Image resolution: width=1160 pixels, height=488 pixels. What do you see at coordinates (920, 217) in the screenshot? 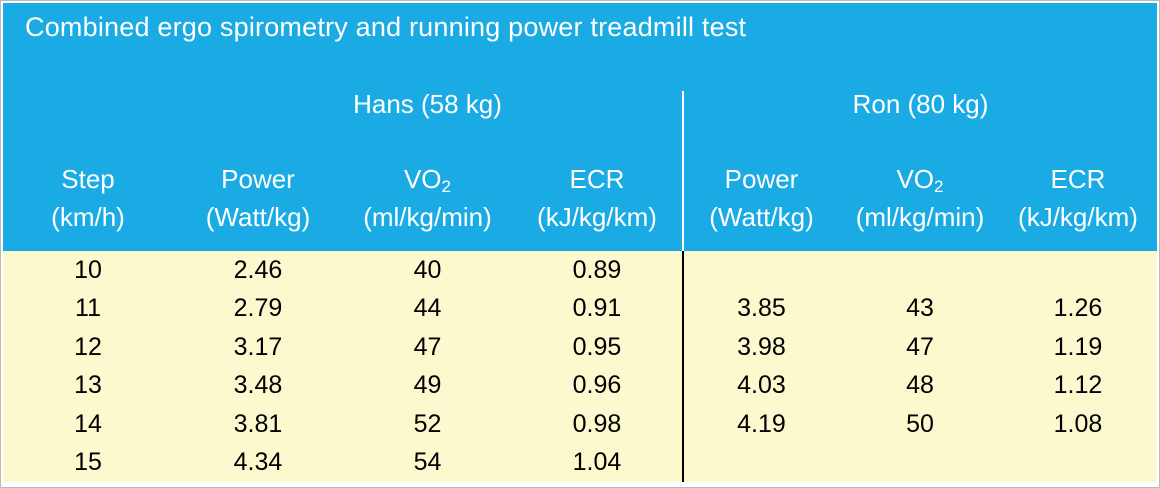
I see `column-unit-vo2-ron: (ml/kg/min)` at bounding box center [920, 217].